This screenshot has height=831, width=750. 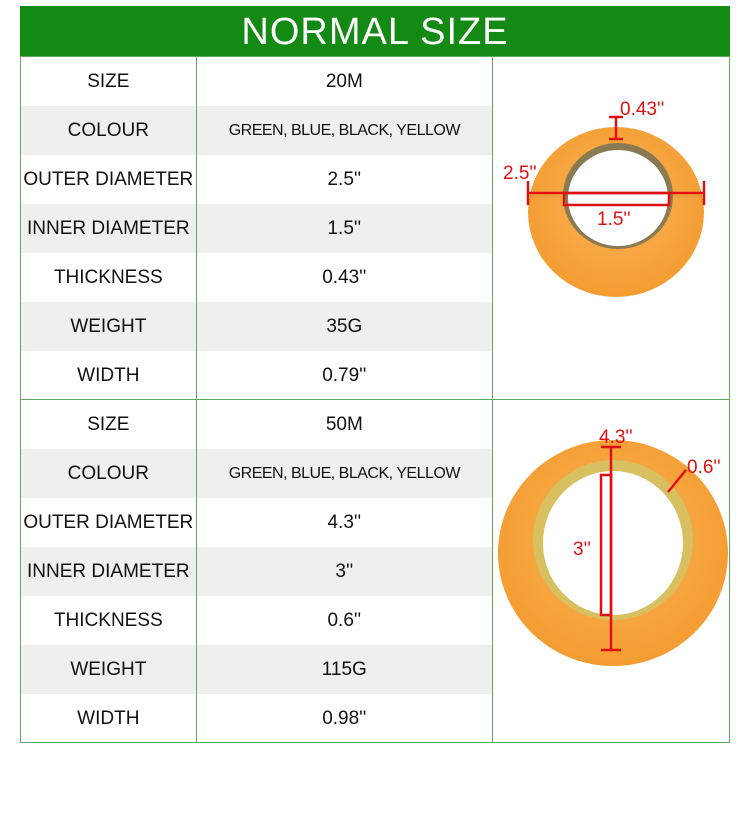 I want to click on table-row: OUTER DIAMETER 2.5'', so click(x=257, y=179).